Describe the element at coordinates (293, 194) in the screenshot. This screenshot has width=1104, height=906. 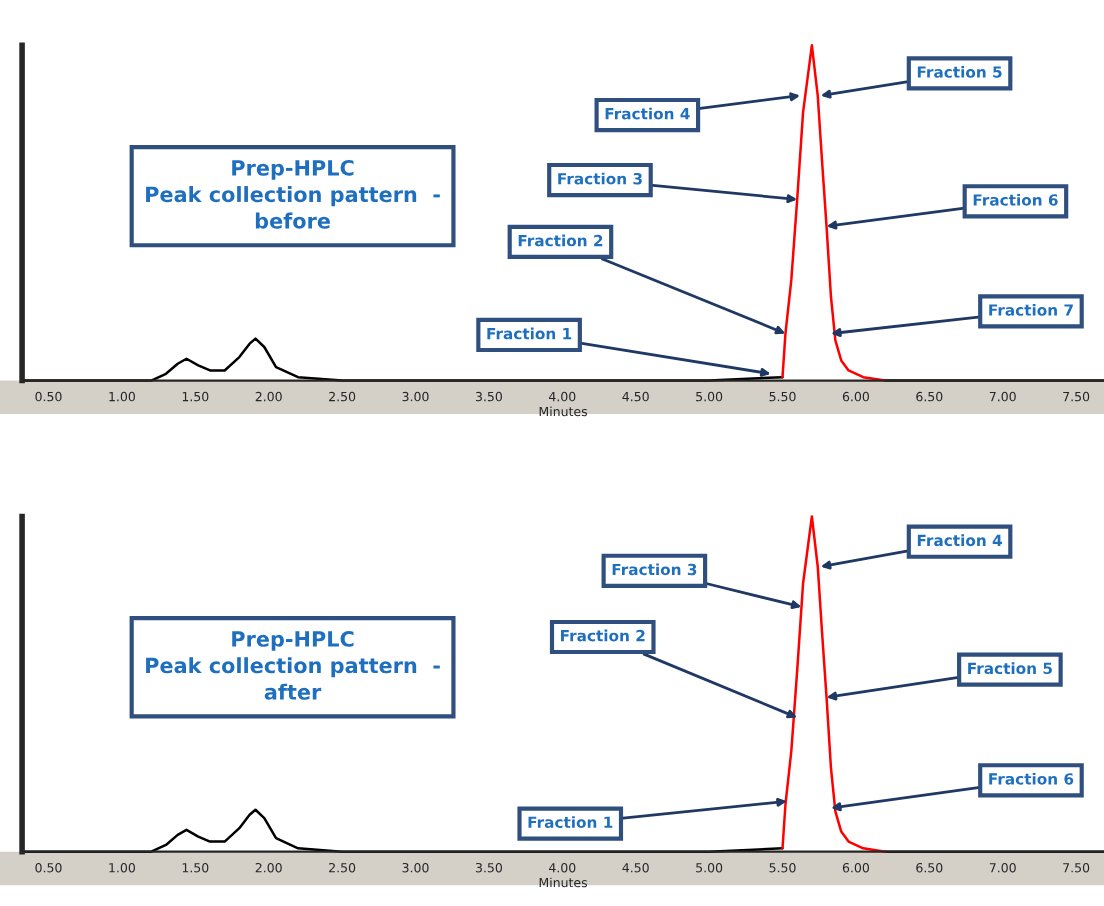
I see `annotation: Prep-HPLC Peak collection pattern - before` at that location.